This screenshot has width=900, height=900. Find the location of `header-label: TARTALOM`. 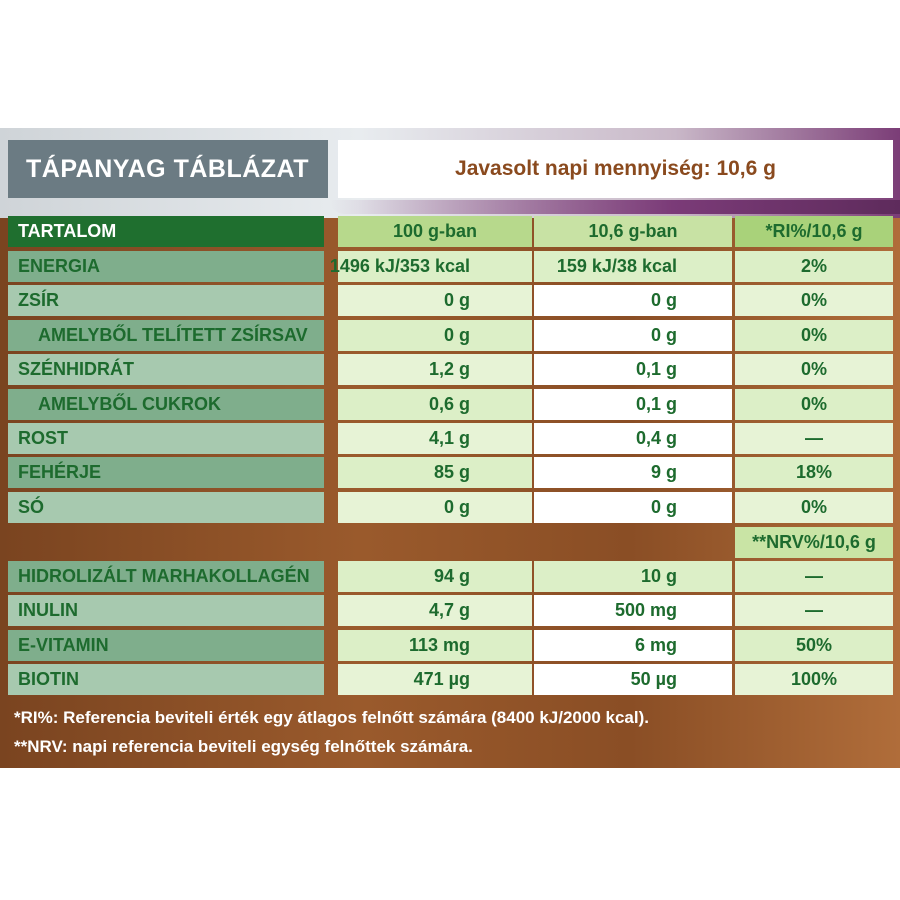

header-label: TARTALOM is located at coordinates (166, 231).